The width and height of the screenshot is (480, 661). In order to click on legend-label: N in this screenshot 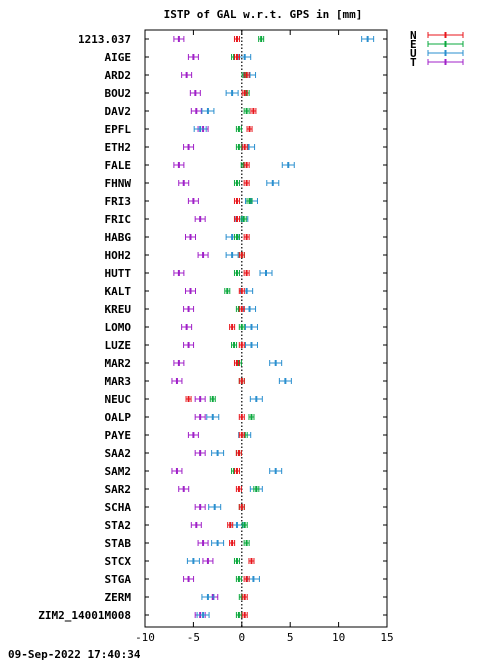, I will do `click(413, 35)`.